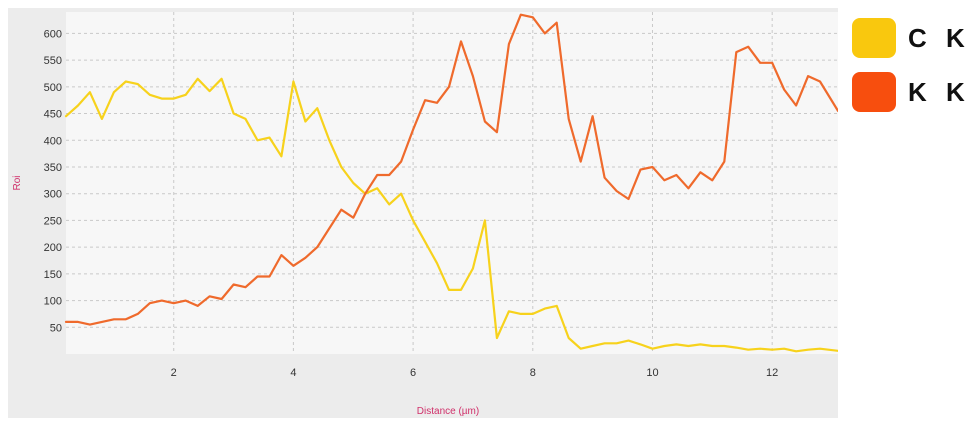 The width and height of the screenshot is (975, 424). What do you see at coordinates (17, 182) in the screenshot?
I see `y-axis-title: Roi` at bounding box center [17, 182].